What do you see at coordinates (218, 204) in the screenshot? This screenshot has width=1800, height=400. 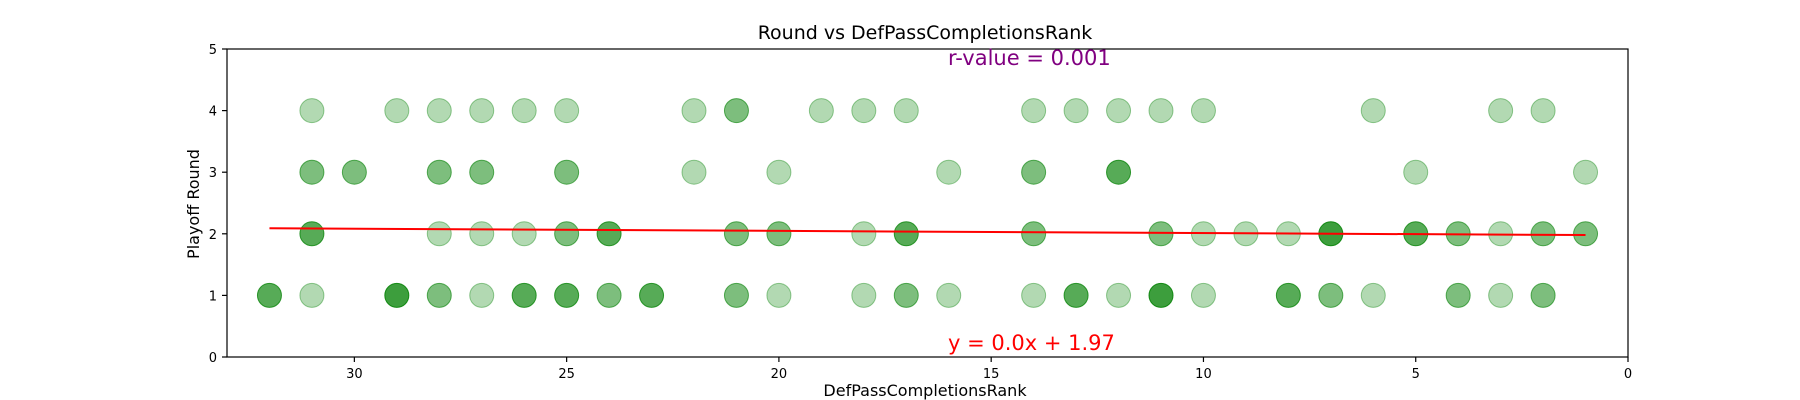 I see `y-axis-ticks: 0 1 2 3 4 5` at bounding box center [218, 204].